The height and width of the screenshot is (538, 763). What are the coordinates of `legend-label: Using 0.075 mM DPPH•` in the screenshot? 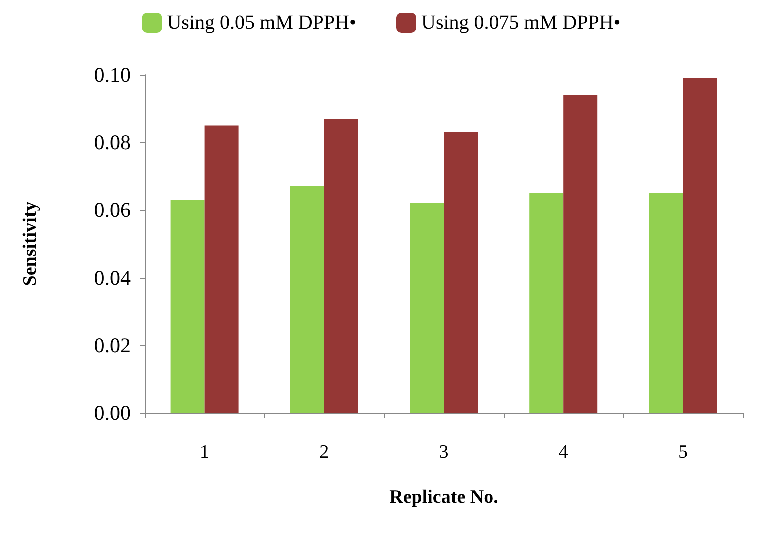 It's located at (521, 23).